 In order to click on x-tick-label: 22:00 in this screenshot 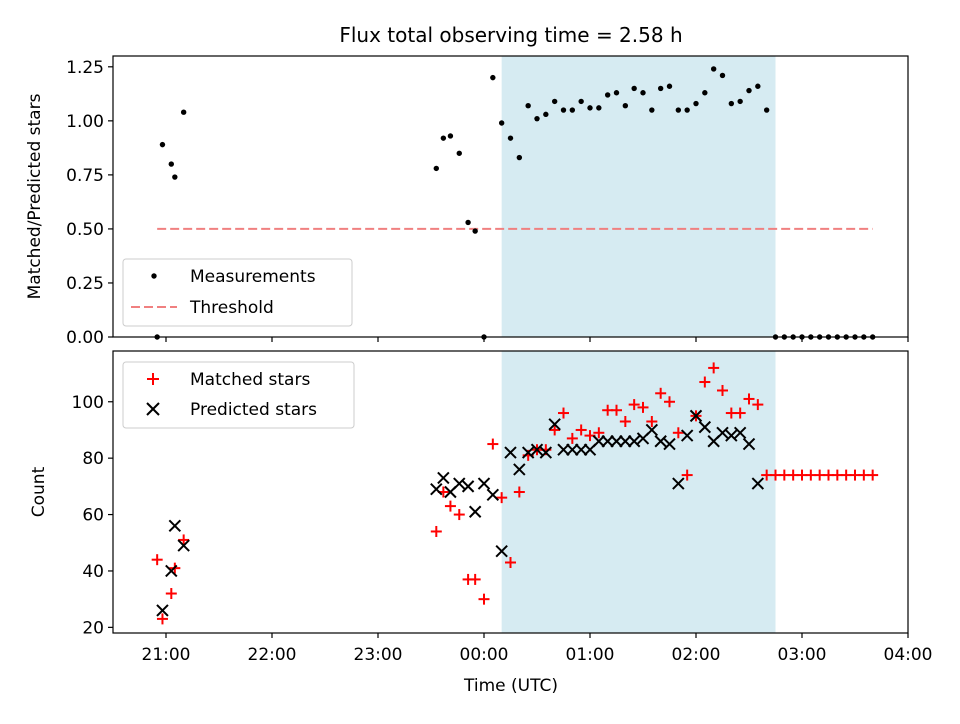, I will do `click(272, 655)`.